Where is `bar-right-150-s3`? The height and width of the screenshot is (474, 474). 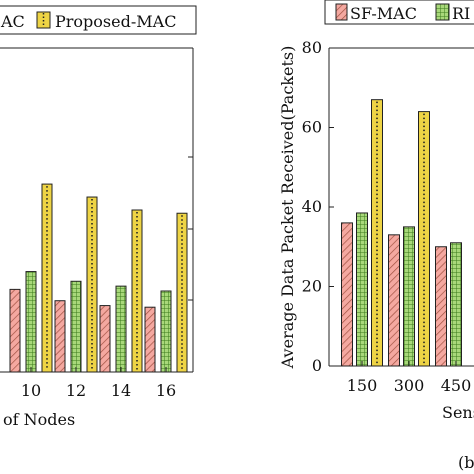 bar-right-150-s3 is located at coordinates (377, 233).